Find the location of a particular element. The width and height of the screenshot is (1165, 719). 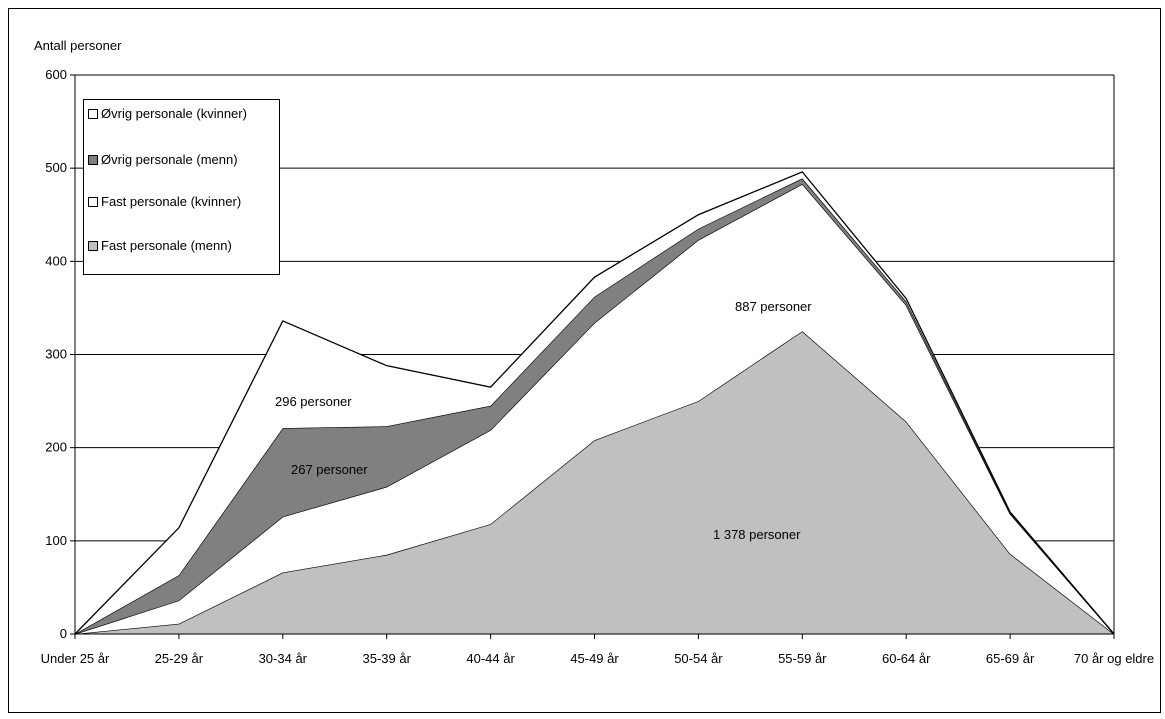

legend-swatch-ovrig-menn is located at coordinates (93, 160).